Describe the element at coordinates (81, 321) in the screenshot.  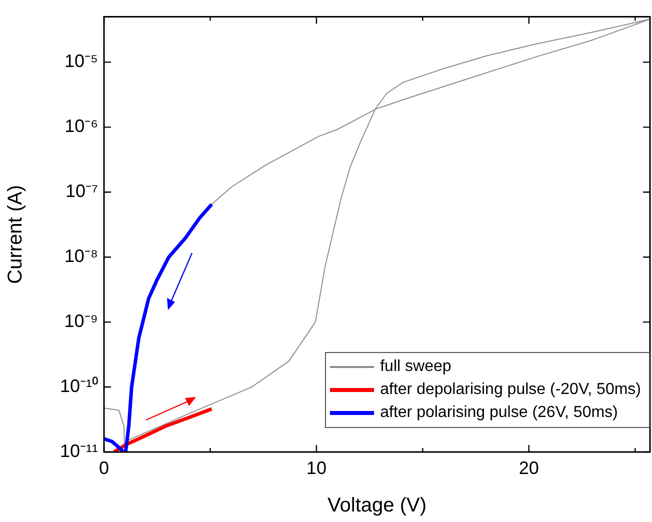
I see `y-tick-label: 10⁻⁹` at that location.